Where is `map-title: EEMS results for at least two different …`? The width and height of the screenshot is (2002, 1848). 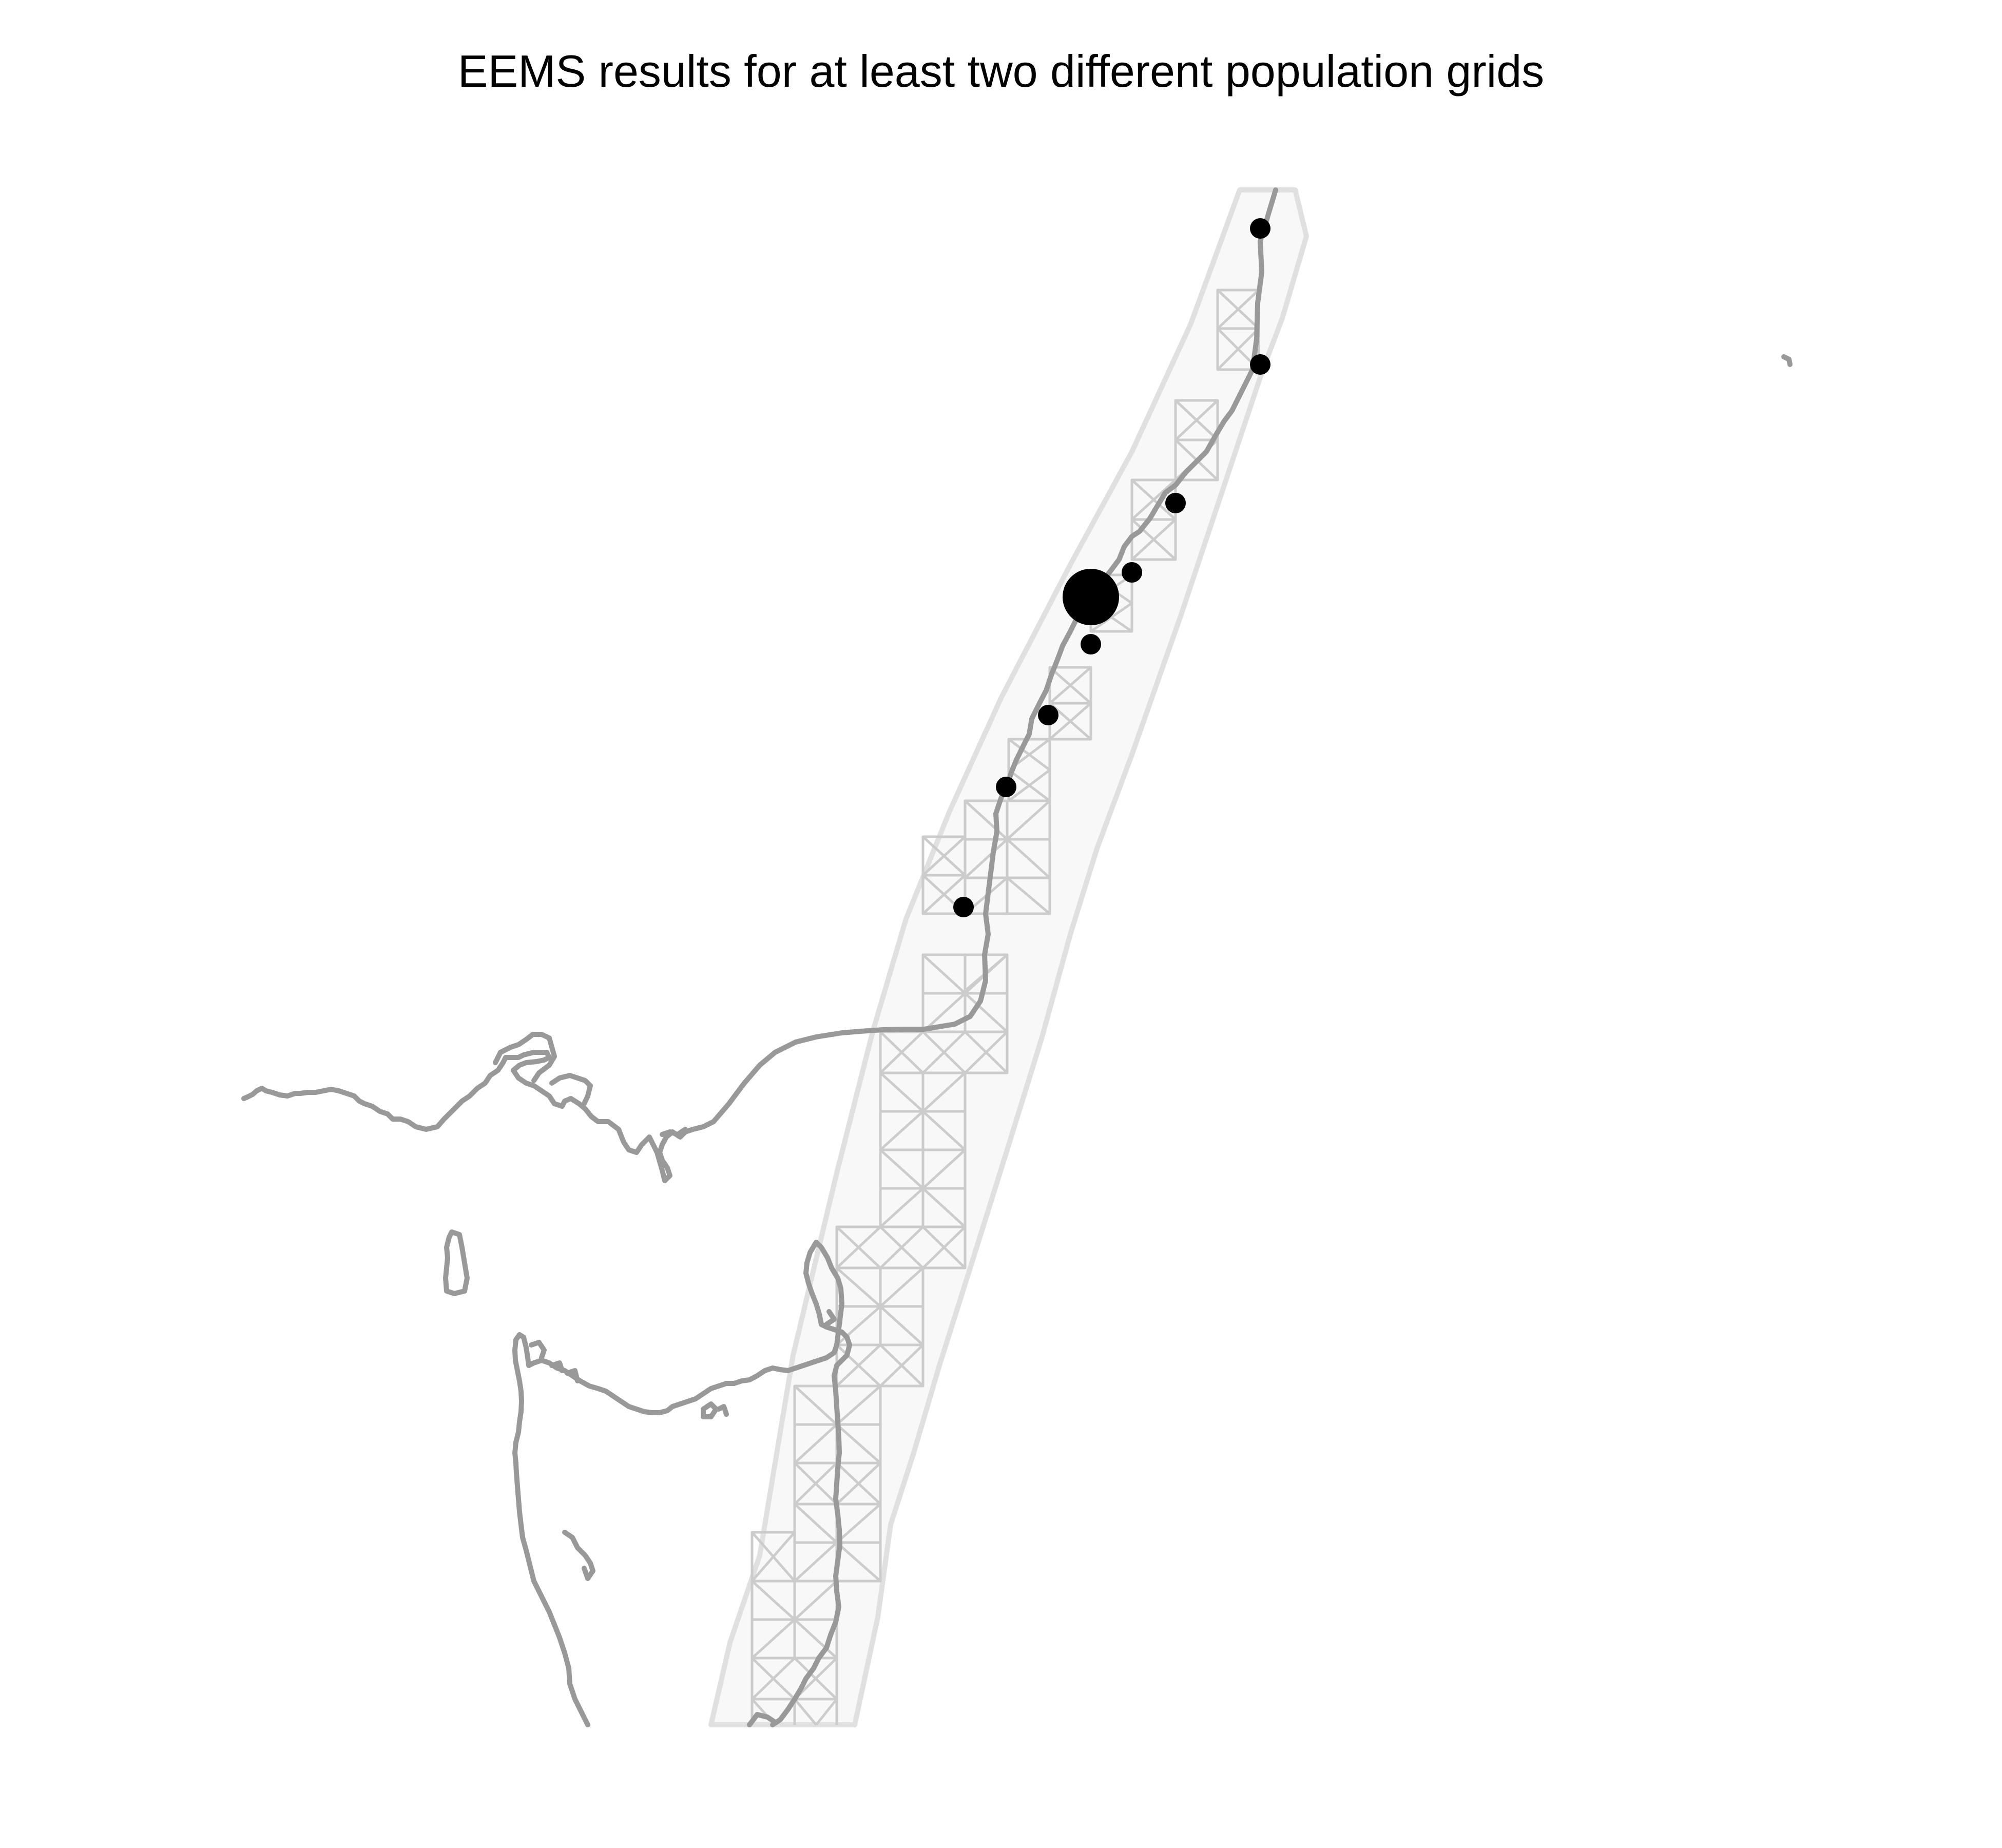 map-title: EEMS results for at least two different … is located at coordinates (1001, 71).